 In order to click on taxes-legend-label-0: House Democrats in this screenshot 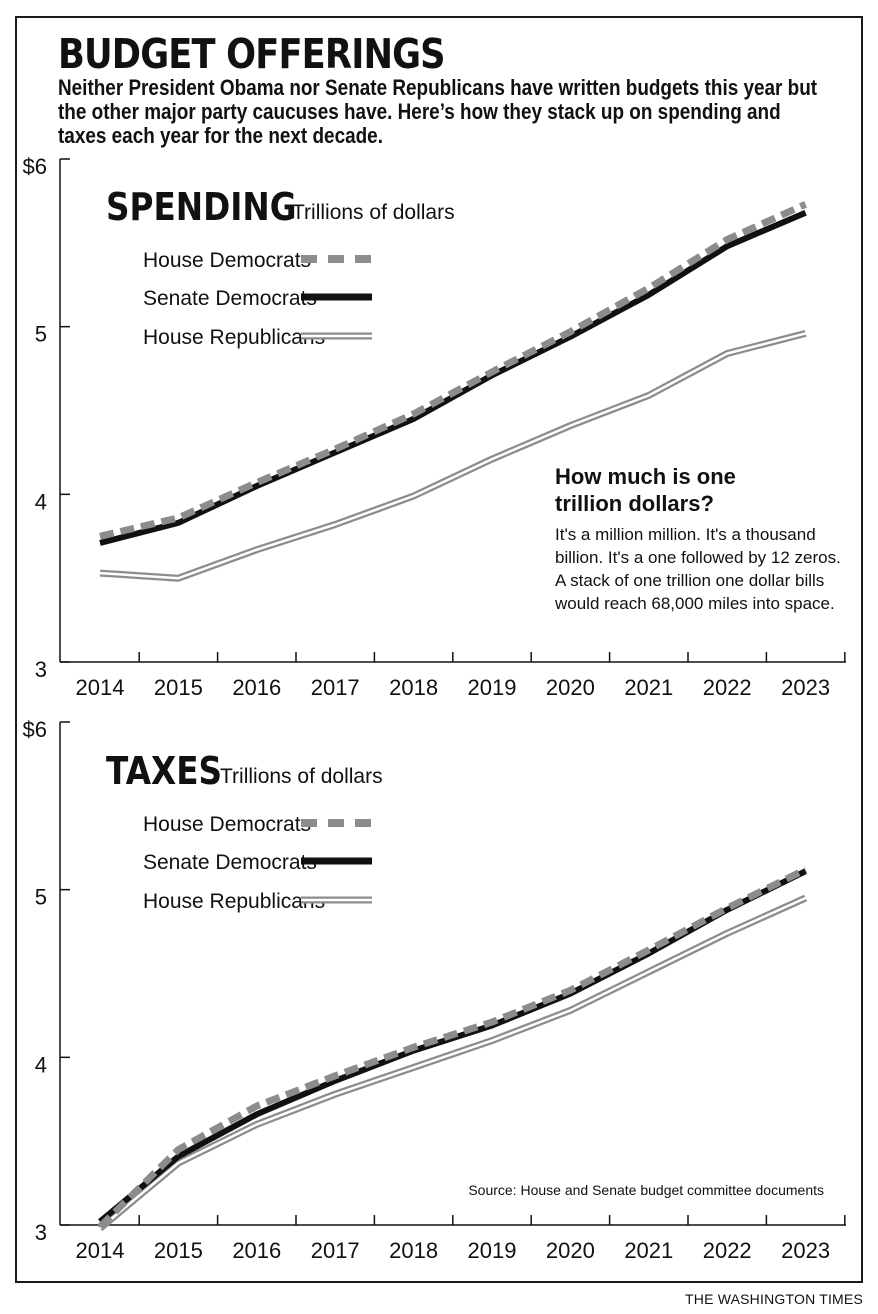, I will do `click(227, 824)`.